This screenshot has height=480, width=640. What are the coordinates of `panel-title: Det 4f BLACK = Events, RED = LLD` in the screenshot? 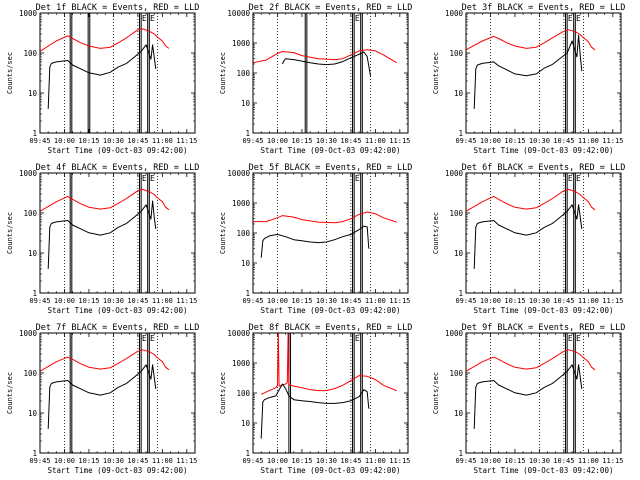 It's located at (118, 168).